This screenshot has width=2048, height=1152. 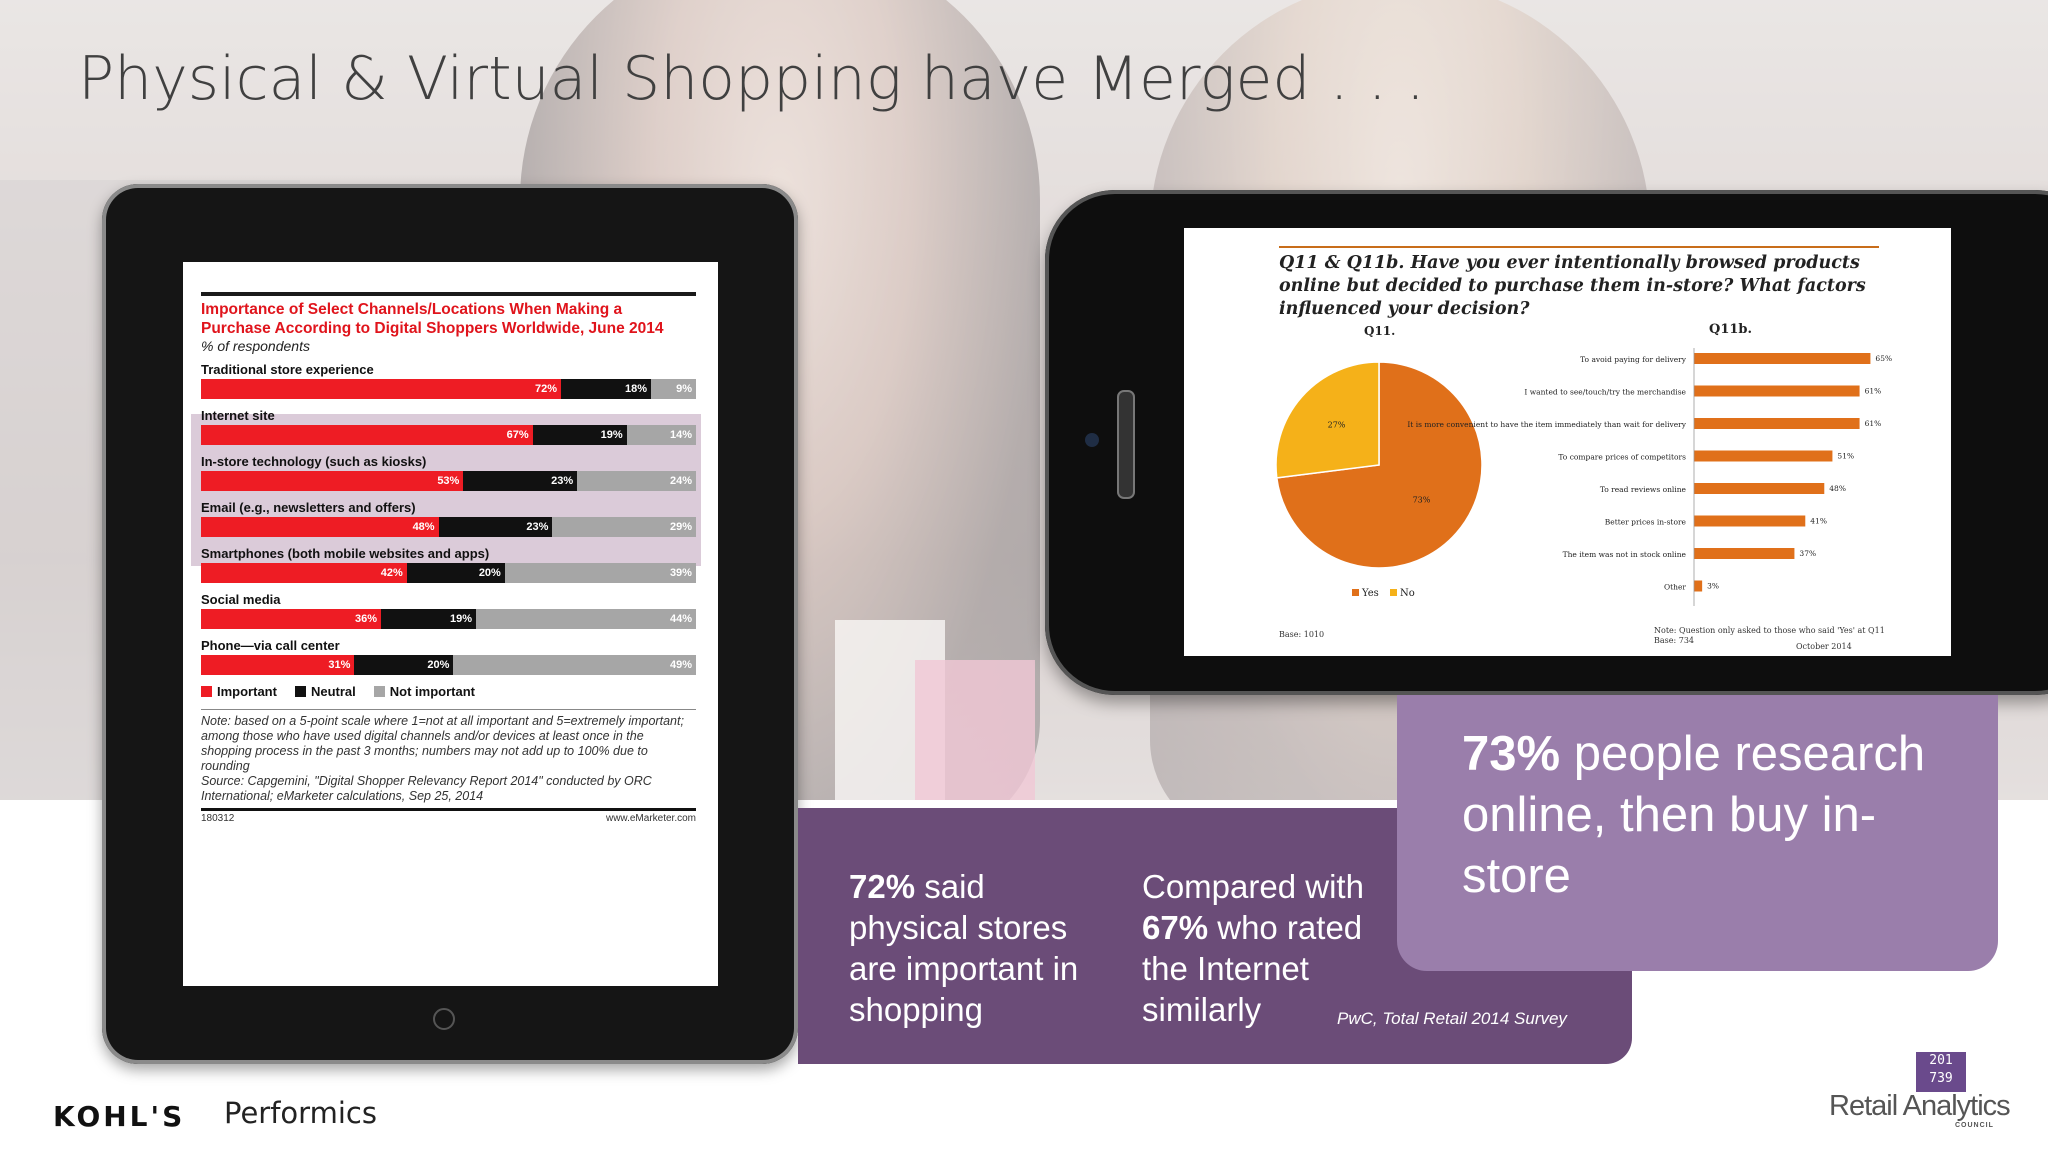 I want to click on q11-pie-chart: 73% 27%, so click(x=1379, y=465).